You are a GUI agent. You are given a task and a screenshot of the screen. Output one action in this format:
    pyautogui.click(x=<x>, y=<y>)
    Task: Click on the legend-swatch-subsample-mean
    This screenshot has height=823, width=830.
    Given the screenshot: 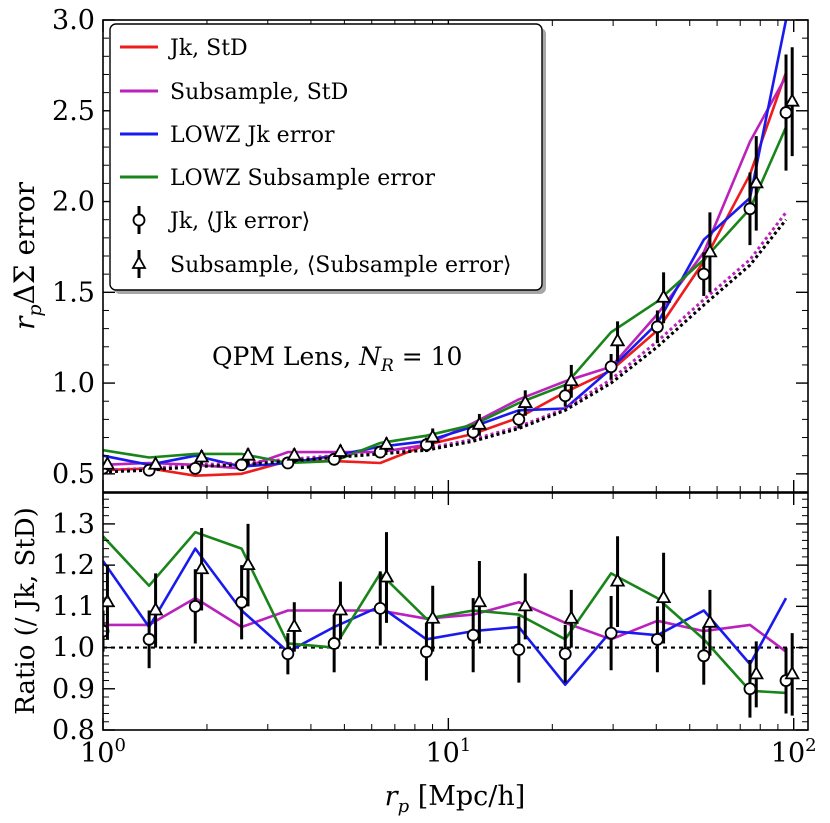 What is the action you would take?
    pyautogui.click(x=139, y=264)
    